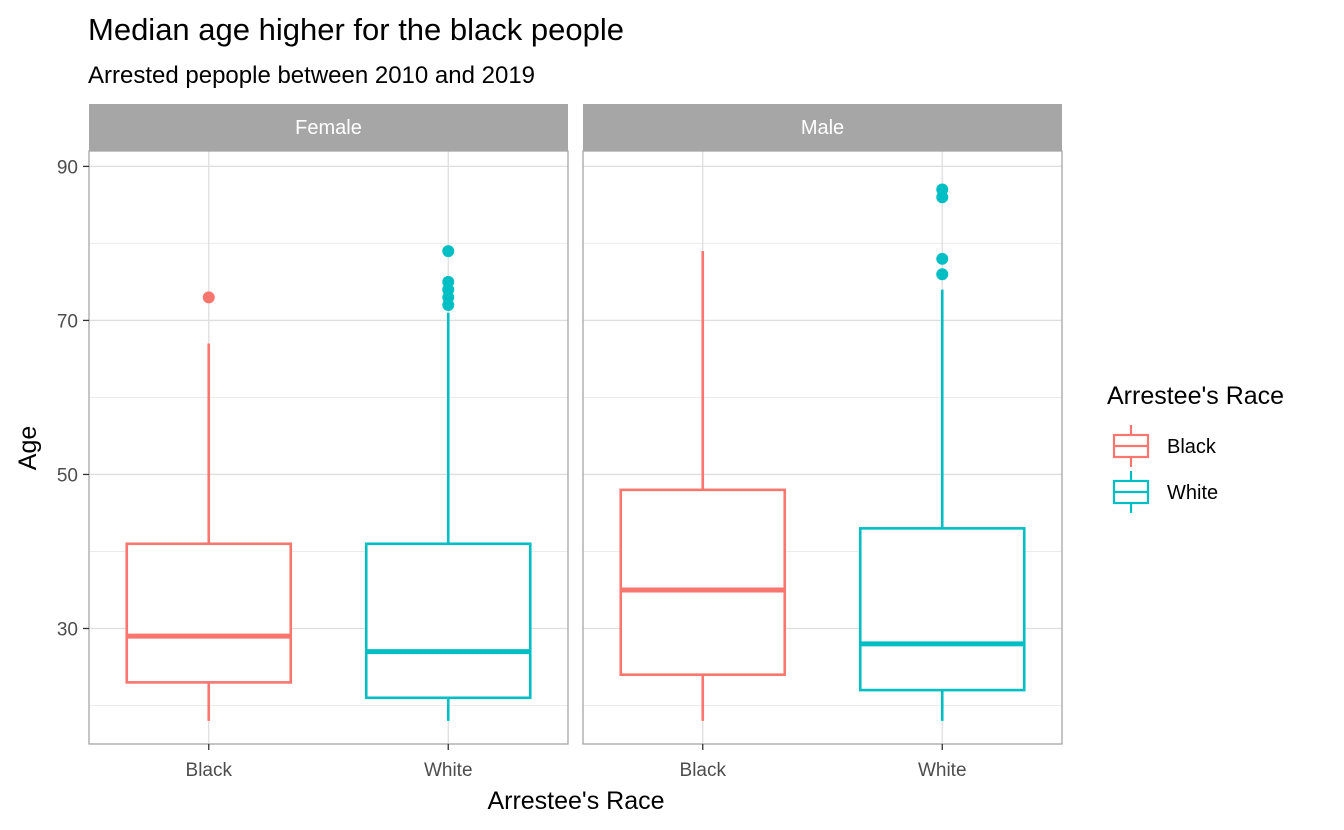 The image size is (1344, 830). I want to click on legend-label: White, so click(1192, 493).